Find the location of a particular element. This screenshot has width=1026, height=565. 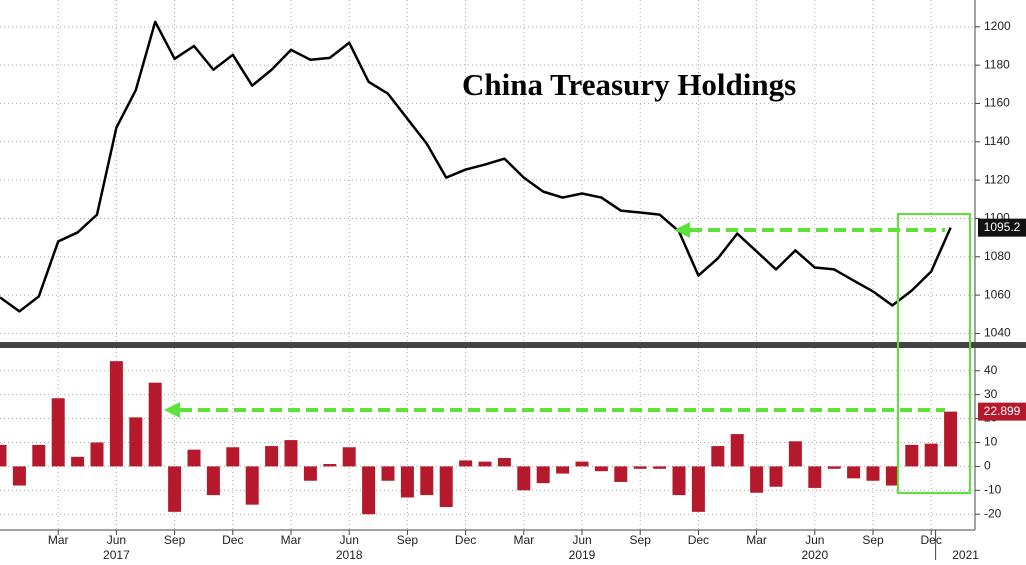

y-tick-label: 1180 is located at coordinates (997, 64).